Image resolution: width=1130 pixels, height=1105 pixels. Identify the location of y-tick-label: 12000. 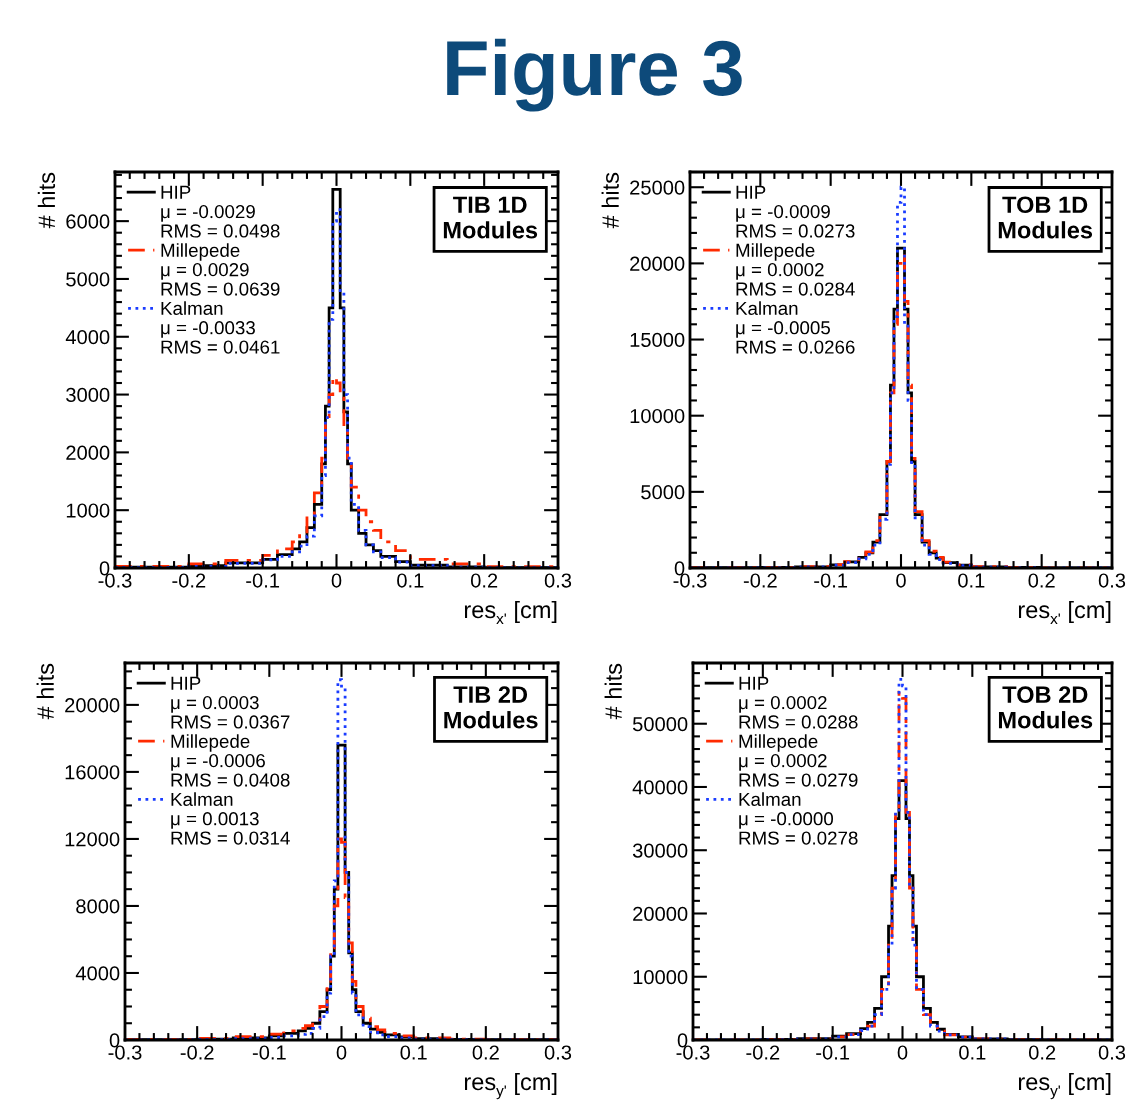
(92, 839).